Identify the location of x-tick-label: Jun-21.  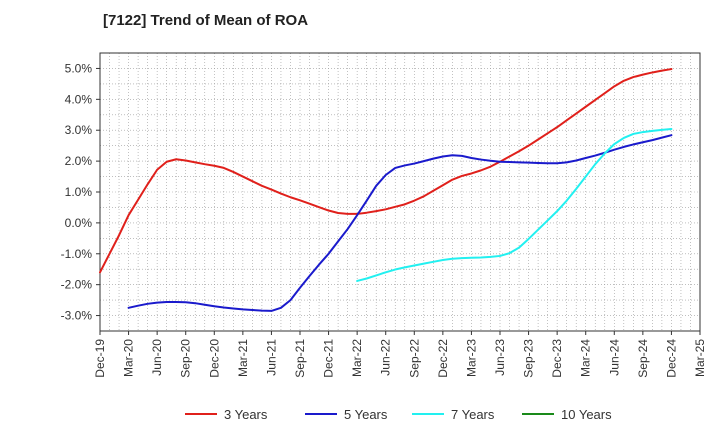
(271, 357).